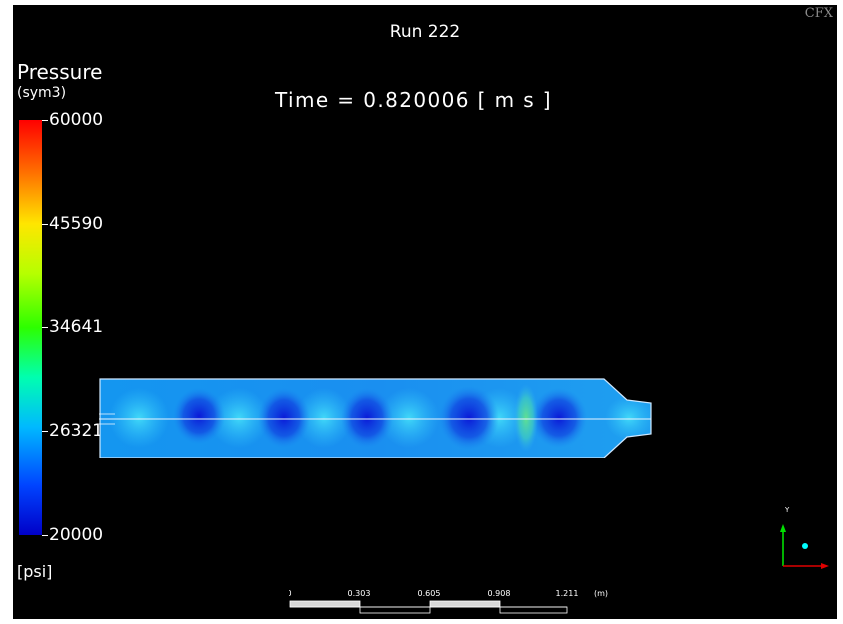  What do you see at coordinates (76, 224) in the screenshot?
I see `tick-label: 45590` at bounding box center [76, 224].